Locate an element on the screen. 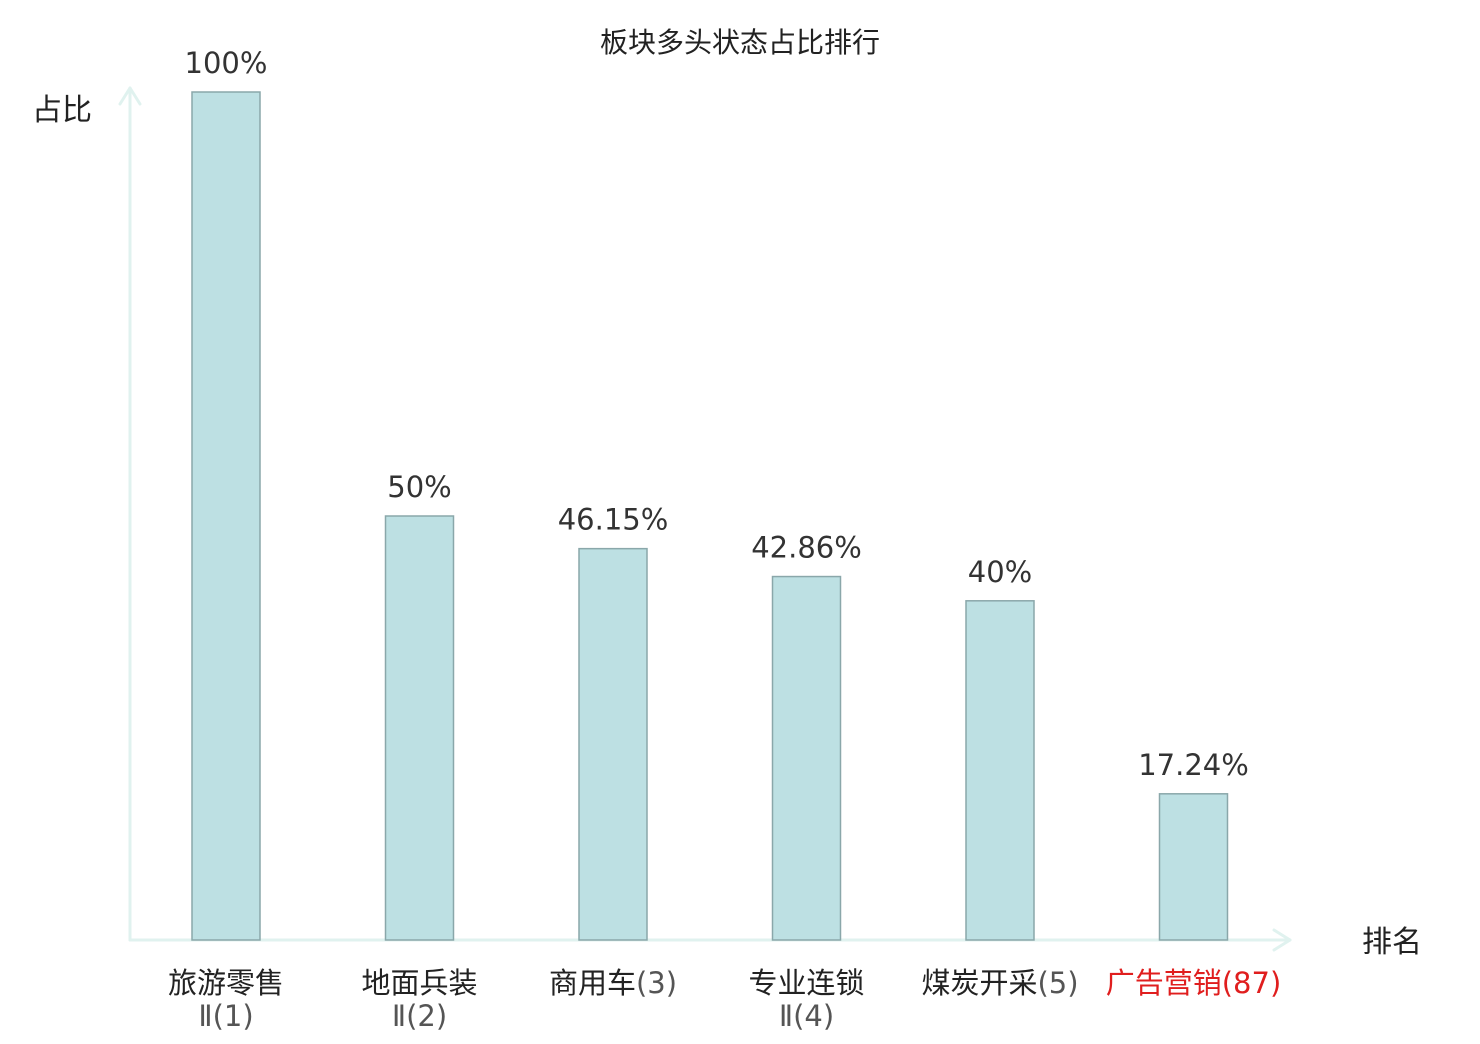  category-name: 广告营销 is located at coordinates (1164, 983).